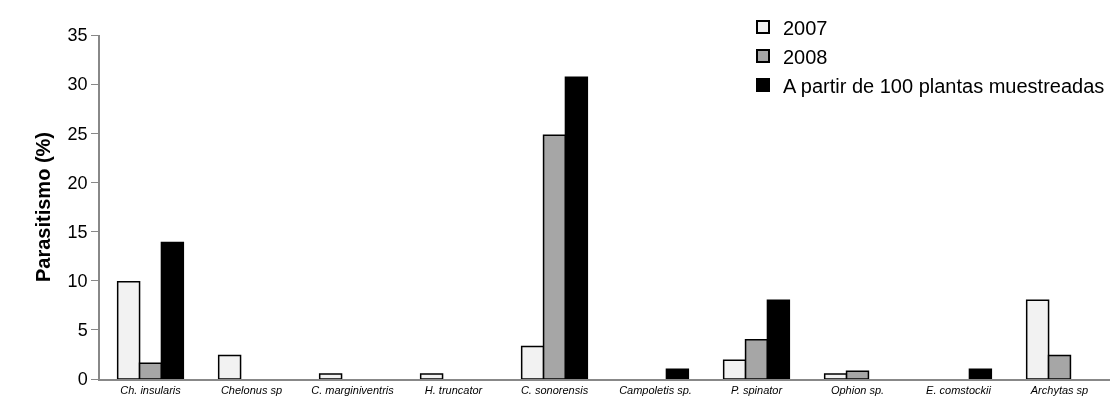 This screenshot has height=417, width=1118. Describe the element at coordinates (77, 35) in the screenshot. I see `y-tick-label: 35` at that location.